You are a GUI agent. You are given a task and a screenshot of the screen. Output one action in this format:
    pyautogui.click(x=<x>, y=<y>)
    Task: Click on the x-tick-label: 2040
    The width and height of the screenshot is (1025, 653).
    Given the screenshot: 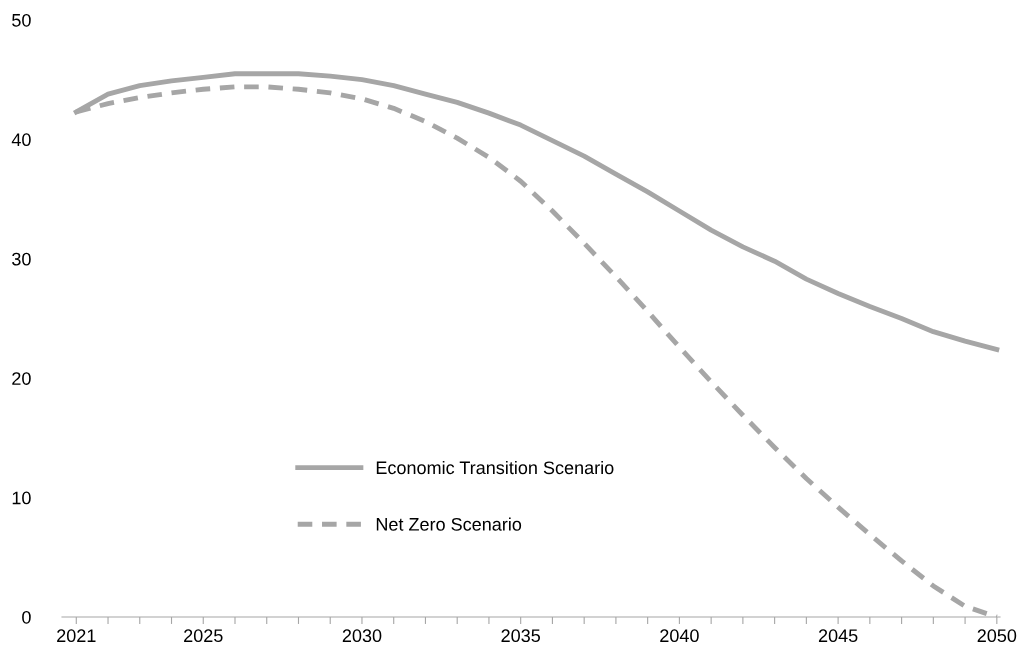 What is the action you would take?
    pyautogui.click(x=679, y=636)
    